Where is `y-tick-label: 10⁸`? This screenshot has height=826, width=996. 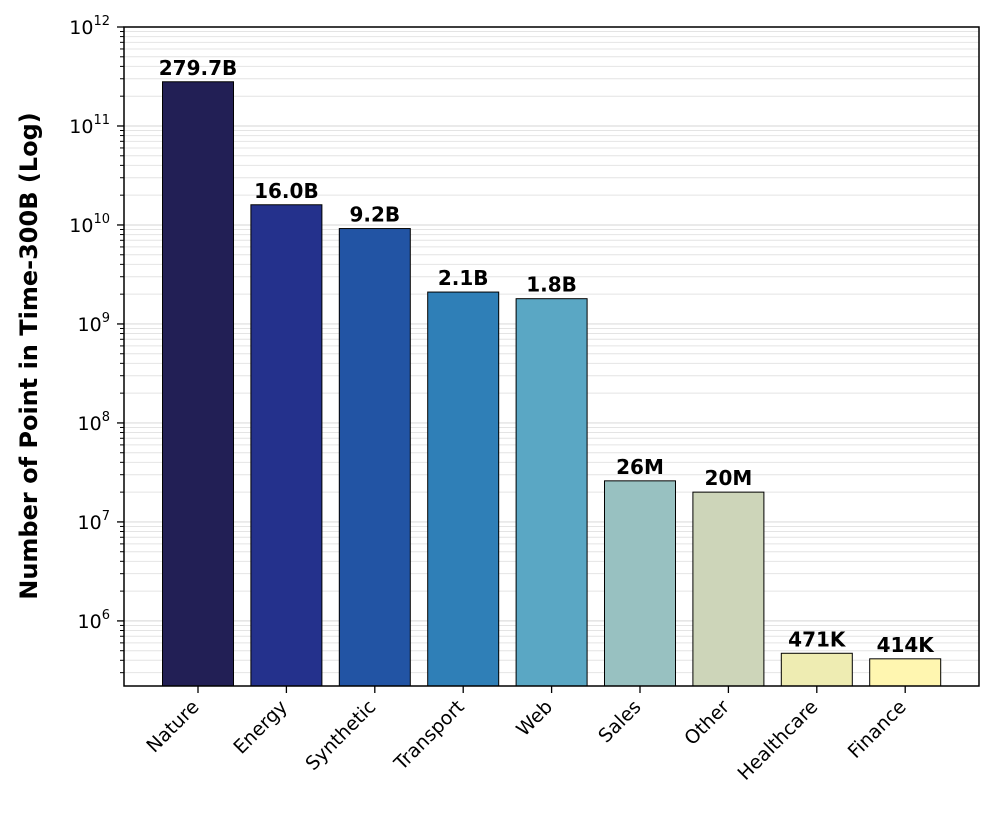 y-tick-label: 10⁸ is located at coordinates (94, 422).